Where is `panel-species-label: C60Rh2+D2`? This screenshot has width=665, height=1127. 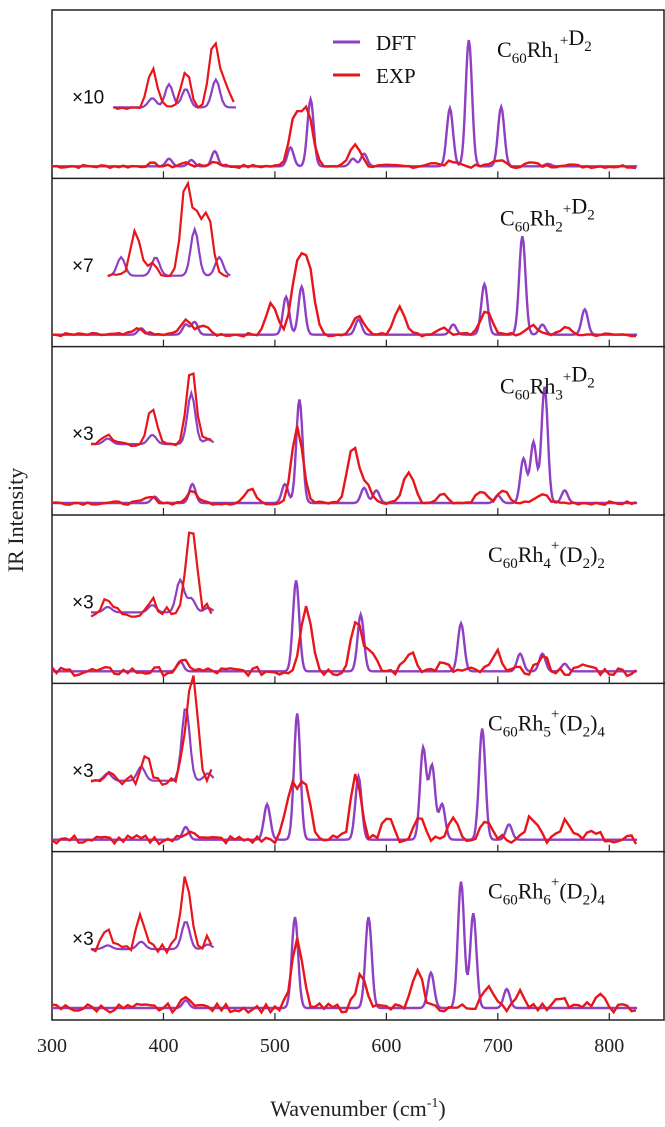
panel-species-label: C60Rh2+D2 is located at coordinates (547, 214).